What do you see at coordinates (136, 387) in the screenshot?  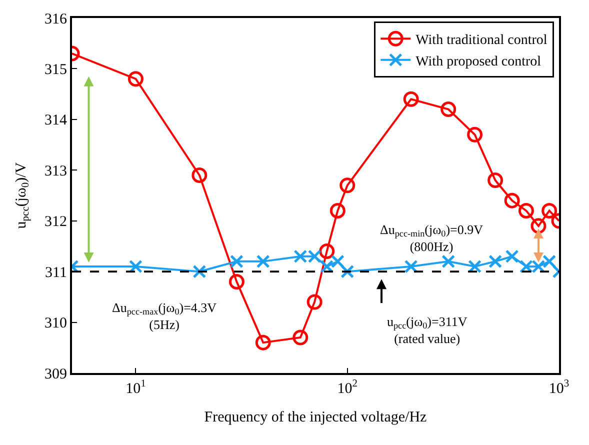 I see `x-tick-label: 10$^{1}$` at bounding box center [136, 387].